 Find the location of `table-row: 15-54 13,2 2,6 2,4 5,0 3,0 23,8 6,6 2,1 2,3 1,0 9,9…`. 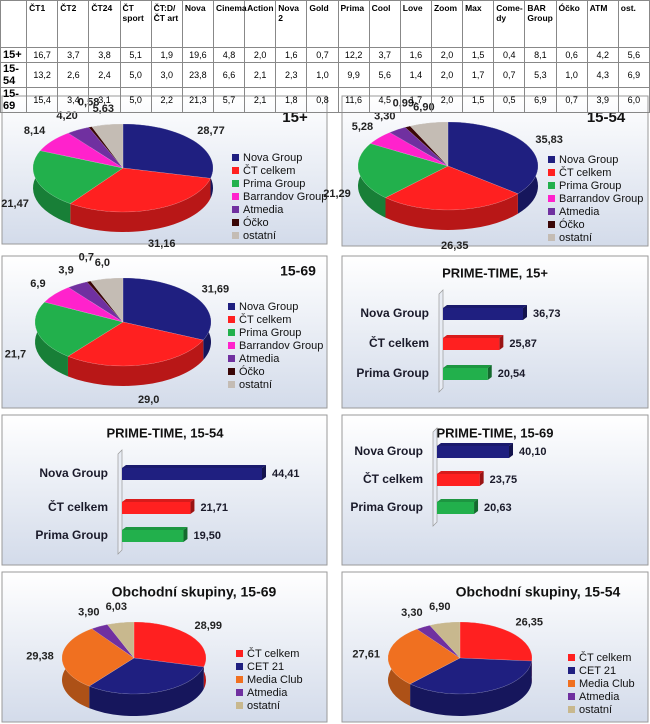

table-row: 15-54 13,2 2,6 2,4 5,0 3,0 23,8 6,6 2,1 2,3 1,0 9,9… is located at coordinates (325, 75).